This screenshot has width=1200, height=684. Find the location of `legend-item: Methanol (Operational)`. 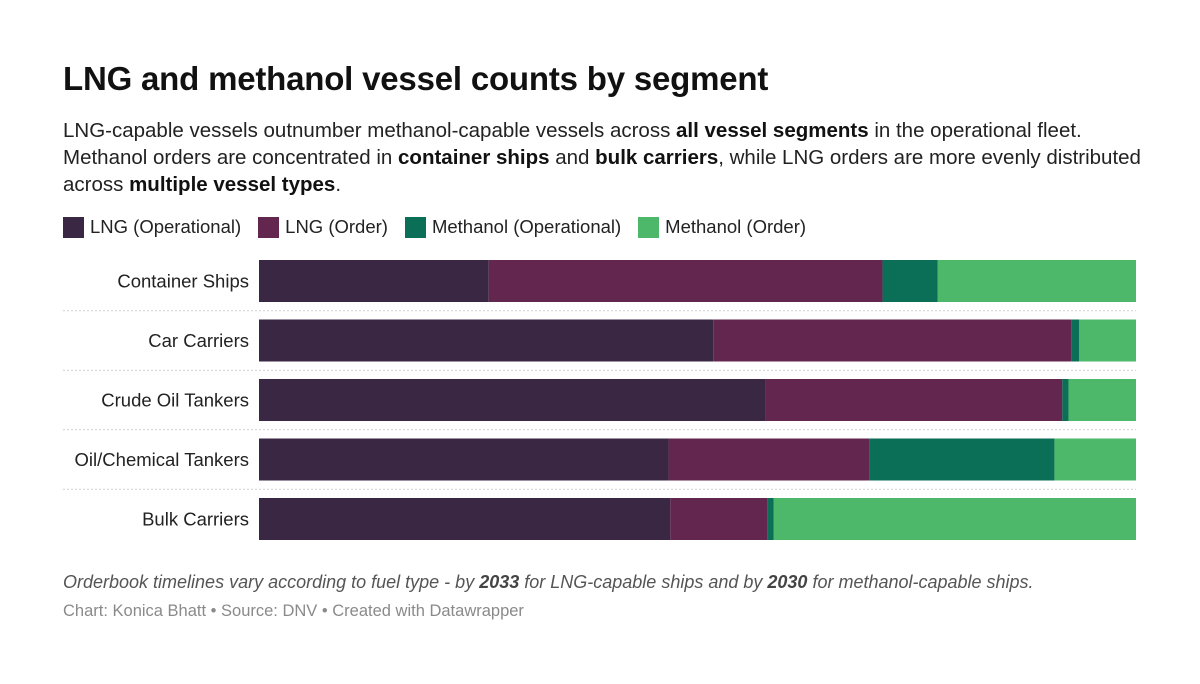

legend-item: Methanol (Operational) is located at coordinates (513, 227).